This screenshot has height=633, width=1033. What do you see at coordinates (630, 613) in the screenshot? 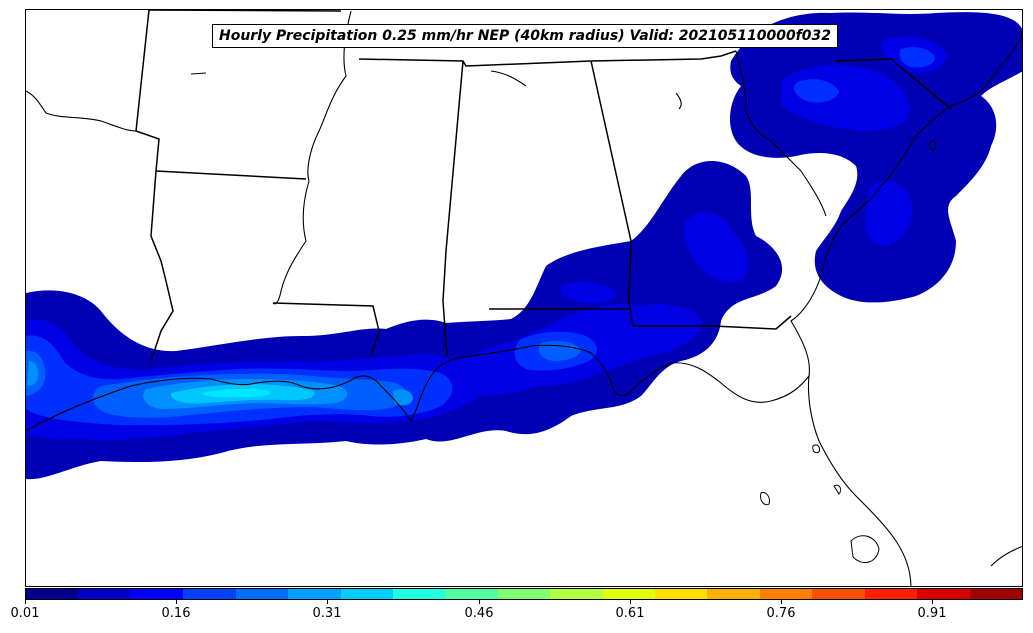
I see `colorbar-tick-label: 0.61` at bounding box center [630, 613].